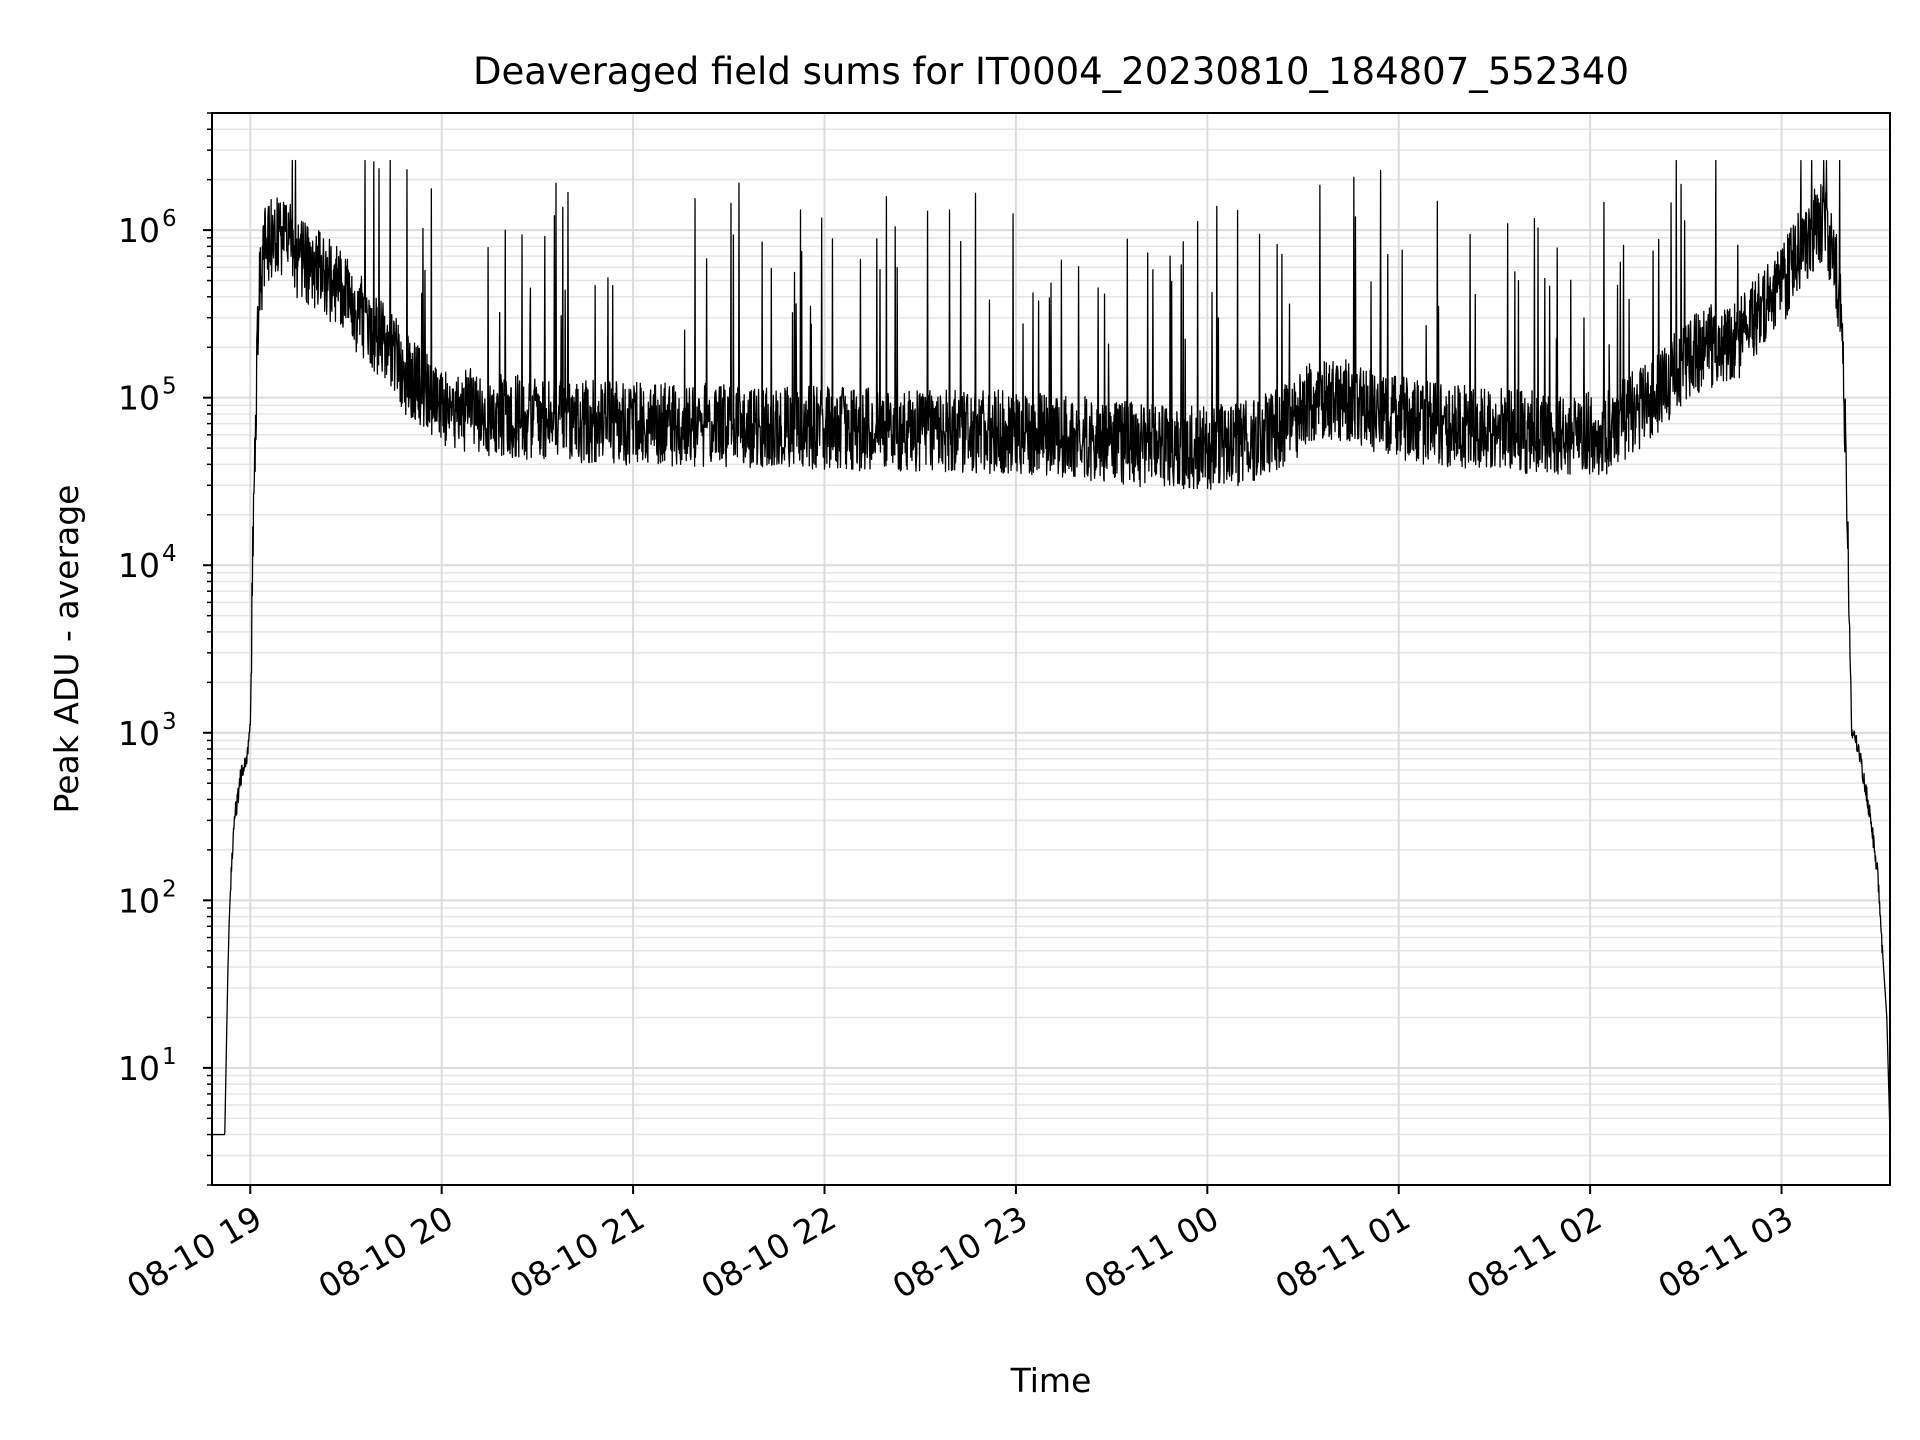 This screenshot has width=1920, height=1440. What do you see at coordinates (169, 219) in the screenshot?
I see `y-tick-exponent: 6` at bounding box center [169, 219].